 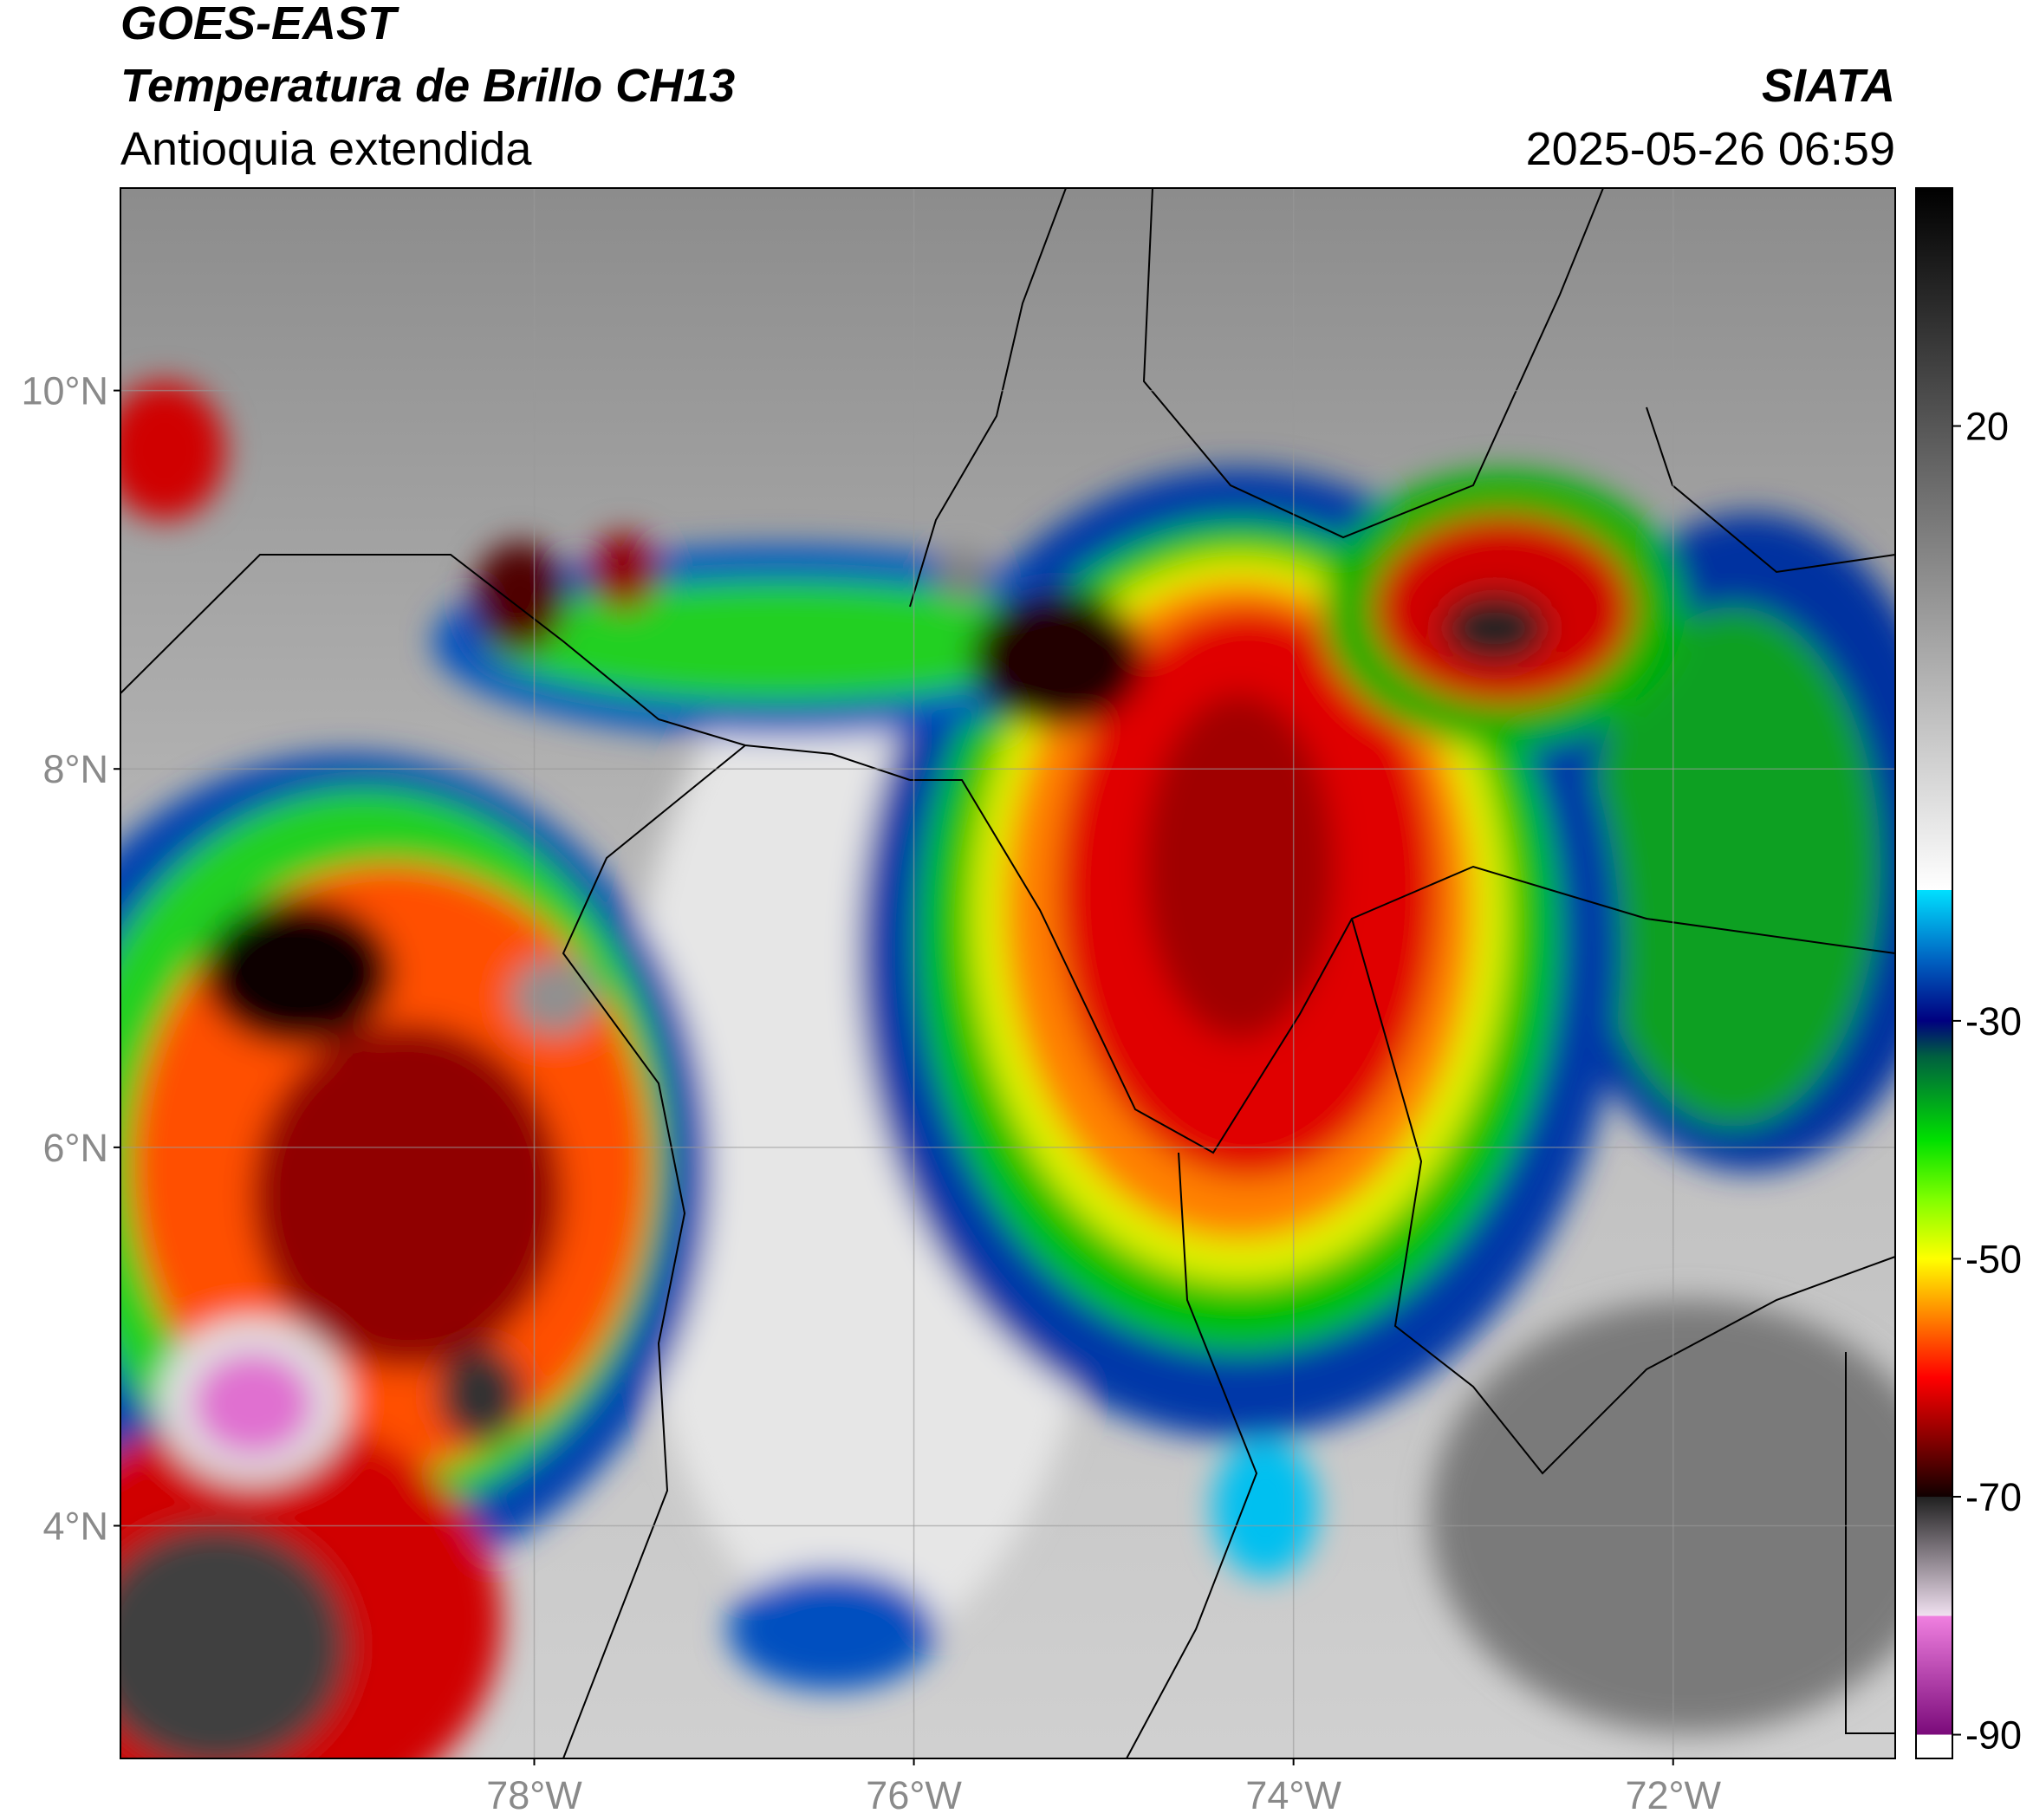 What do you see at coordinates (64, 391) in the screenshot?
I see `y-tick-label: 10°N` at bounding box center [64, 391].